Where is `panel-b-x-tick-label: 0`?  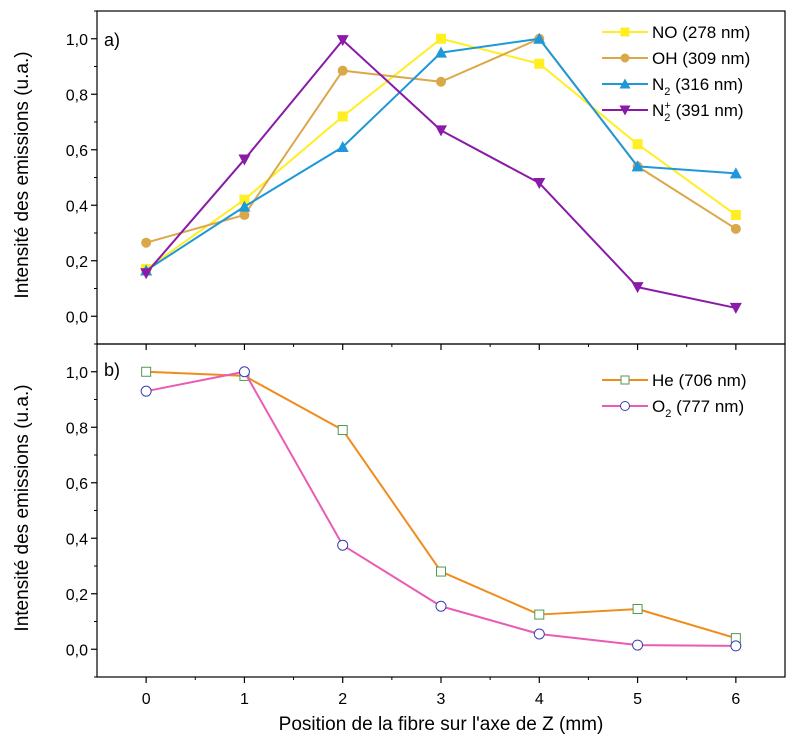 panel-b-x-tick-label: 0 is located at coordinates (146, 699).